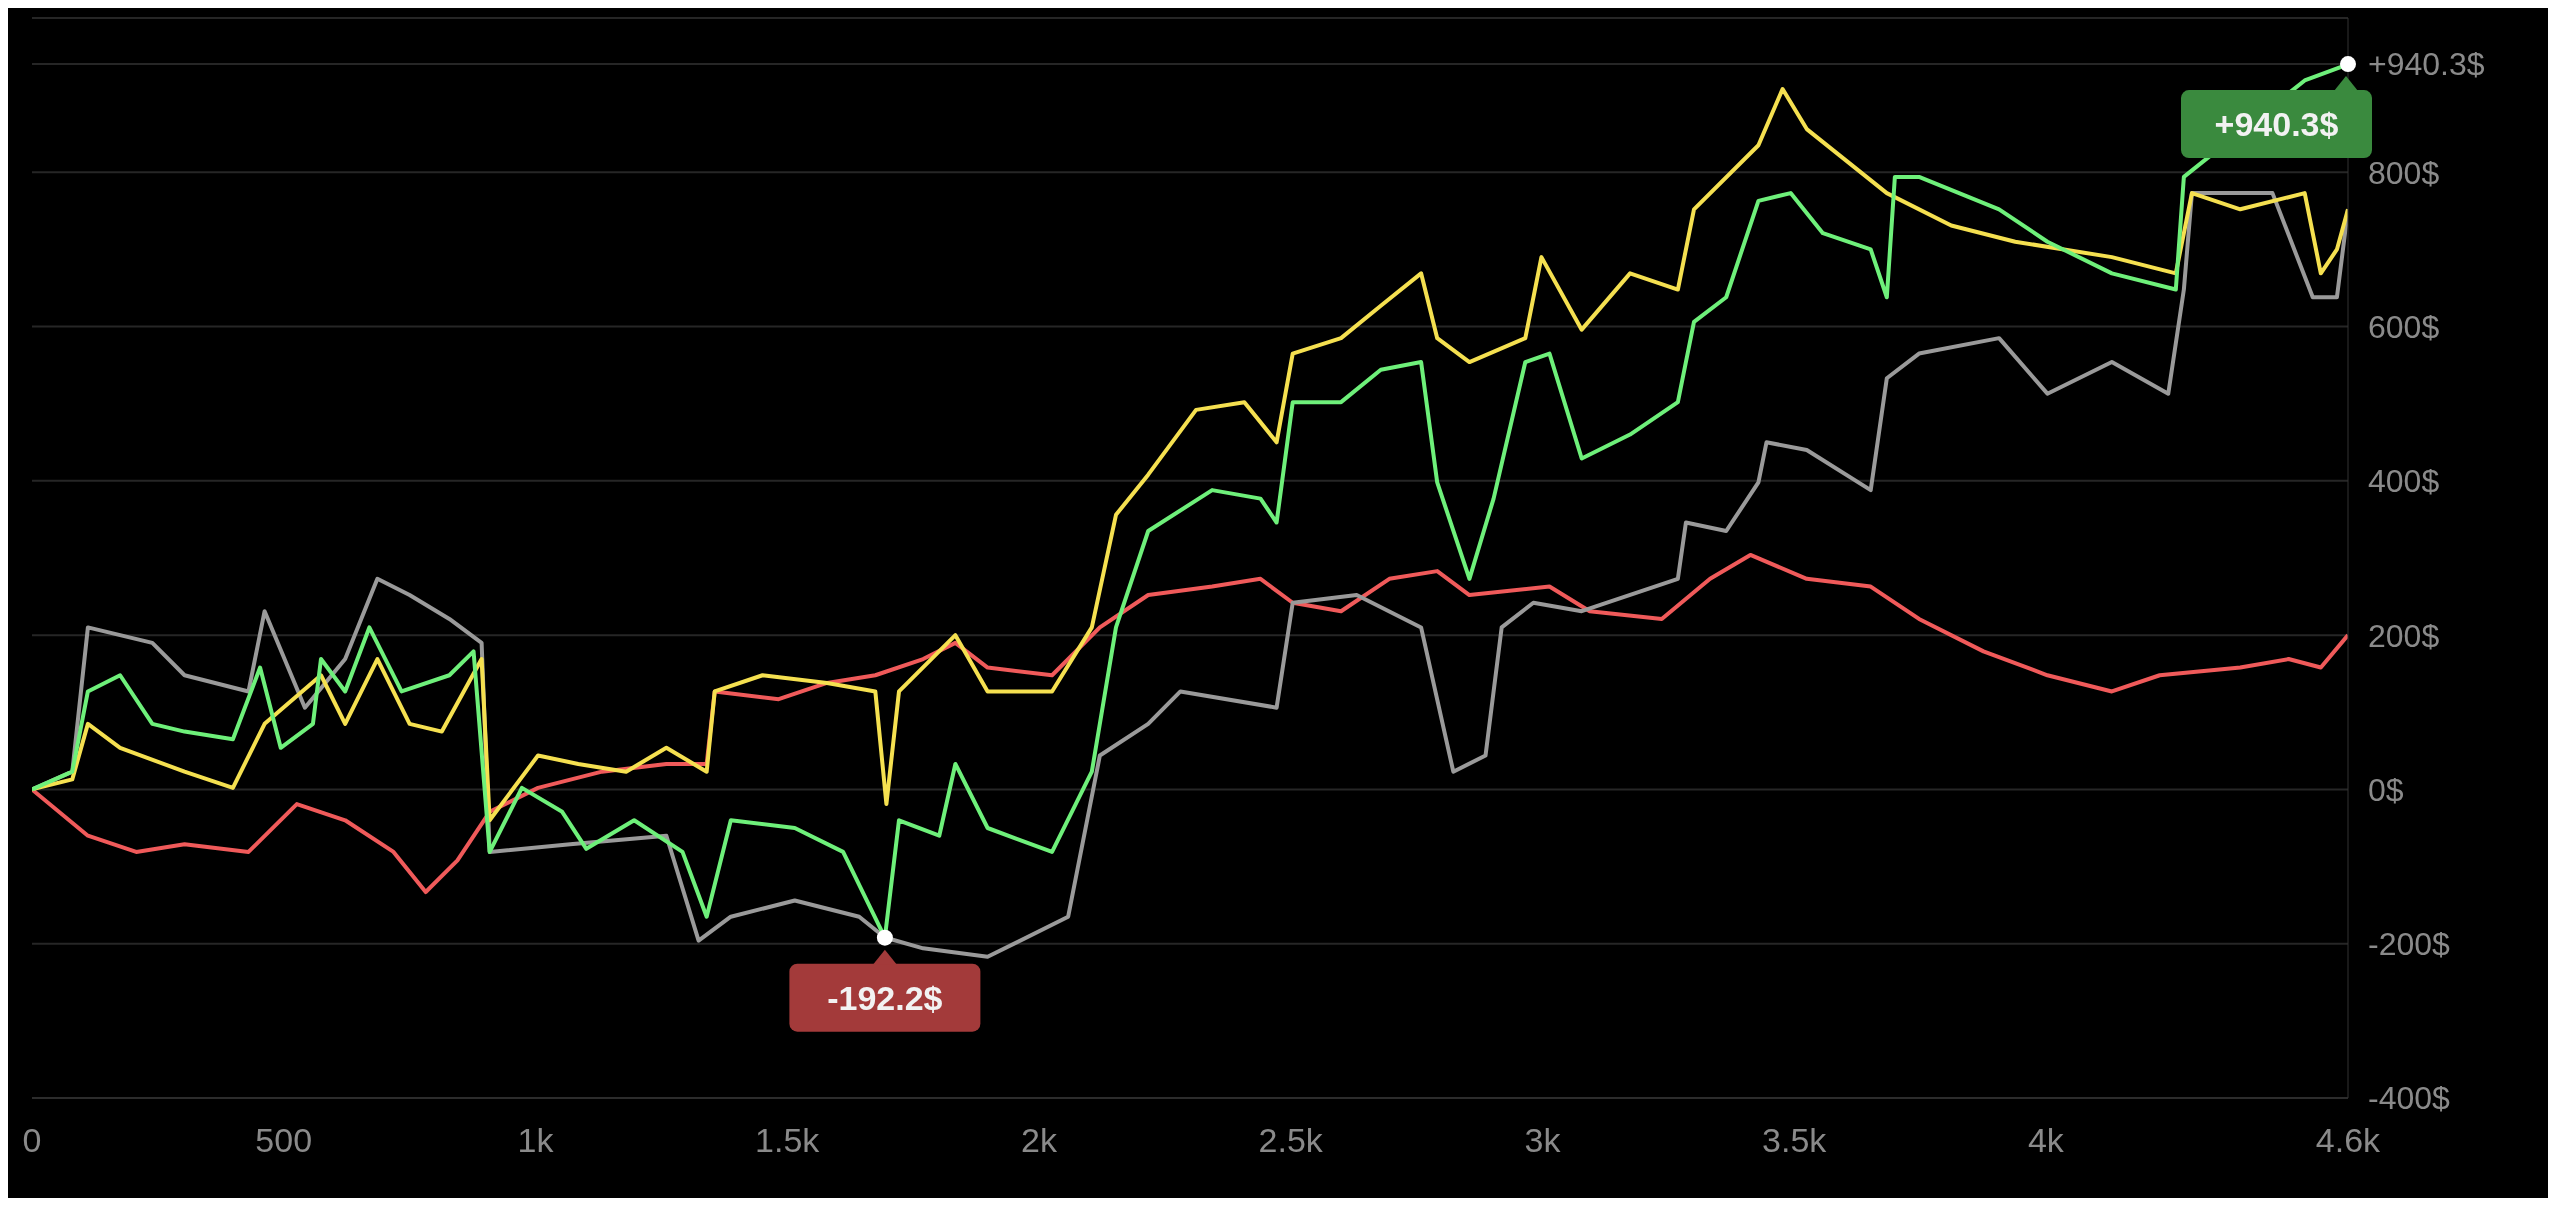 Image resolution: width=2560 pixels, height=1207 pixels. What do you see at coordinates (284, 1140) in the screenshot?
I see `x-tick-label: 500` at bounding box center [284, 1140].